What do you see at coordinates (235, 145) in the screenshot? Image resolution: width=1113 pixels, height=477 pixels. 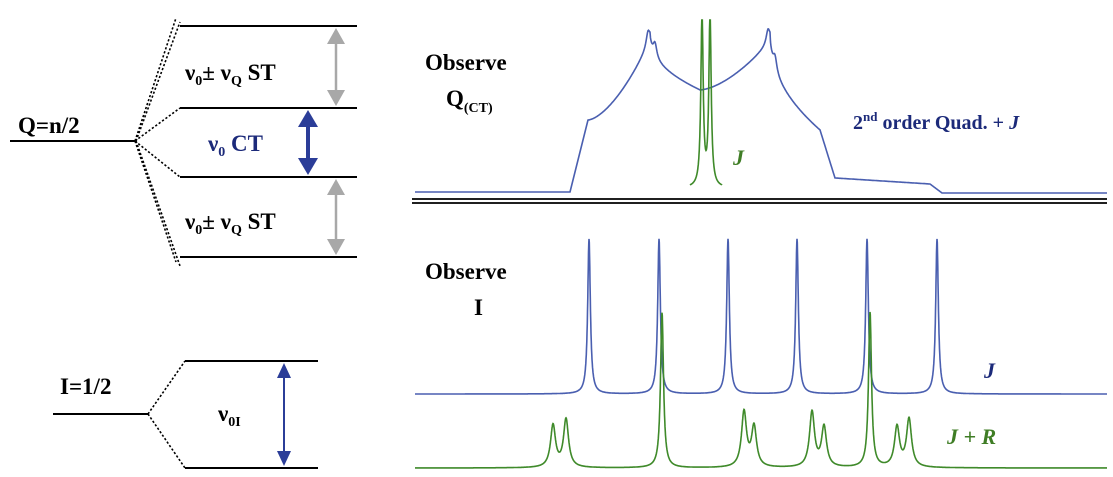 I see `ct-label: ν0 CT` at bounding box center [235, 145].